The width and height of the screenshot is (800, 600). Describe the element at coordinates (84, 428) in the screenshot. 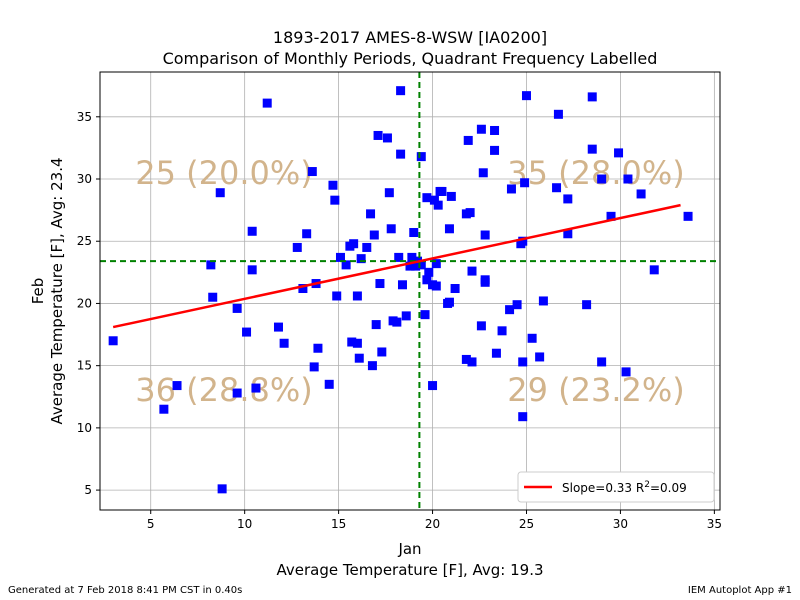

I see `y-tick-label: 10` at that location.